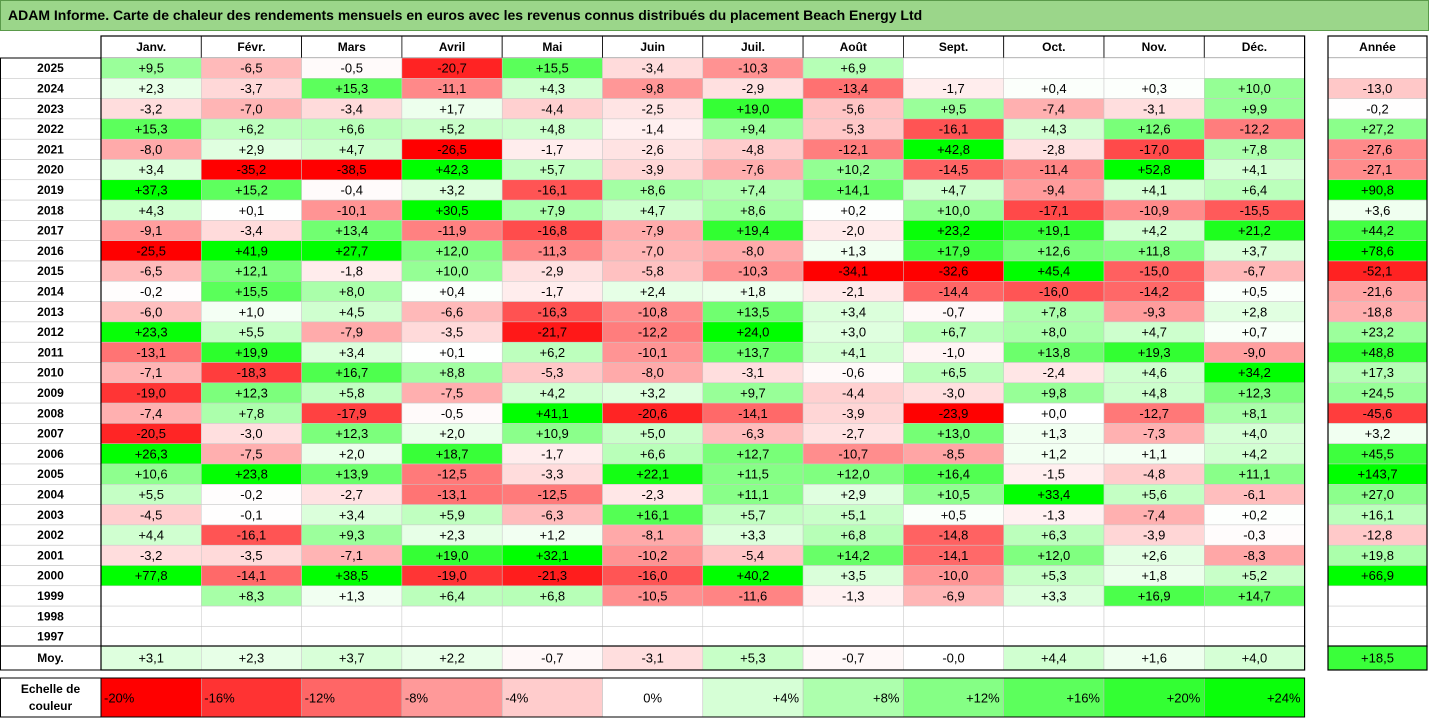  Describe the element at coordinates (1154, 595) in the screenshot. I see `cell-value: +16,9` at that location.